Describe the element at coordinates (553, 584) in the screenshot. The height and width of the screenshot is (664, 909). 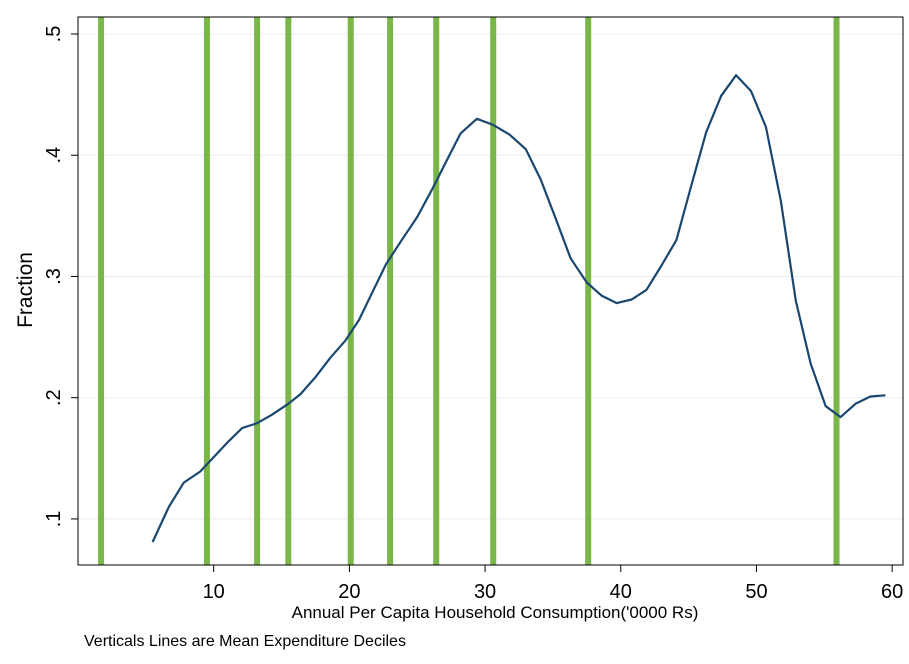
I see `x-axis-ticks: 10 20 30 40 50 60` at that location.